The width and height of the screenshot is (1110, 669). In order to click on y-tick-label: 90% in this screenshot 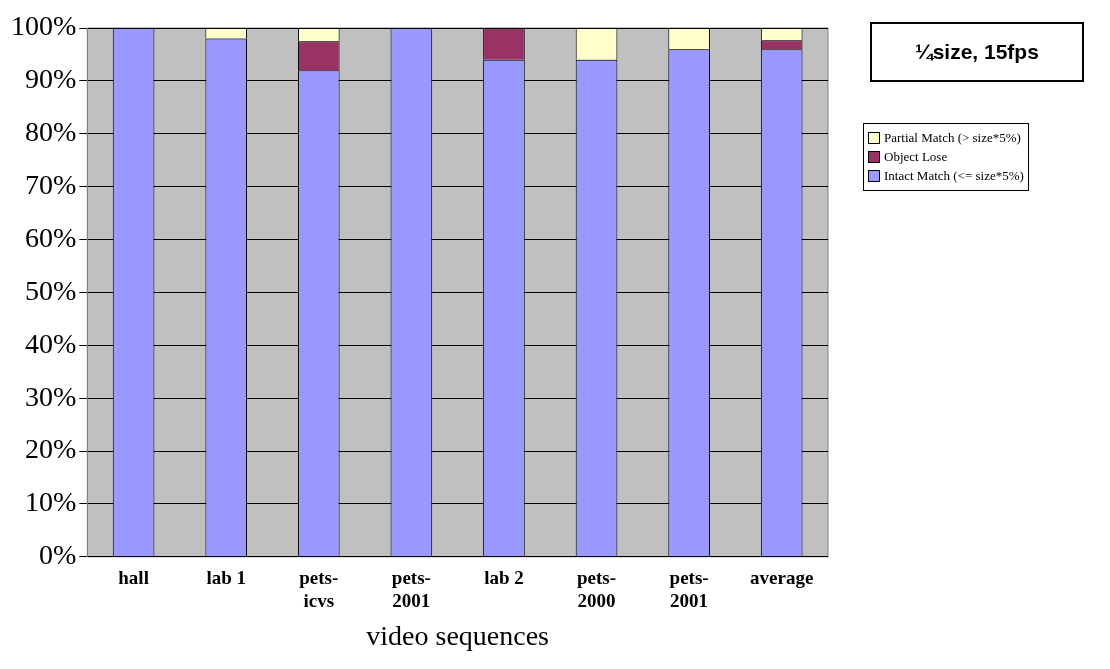, I will do `click(51, 79)`.